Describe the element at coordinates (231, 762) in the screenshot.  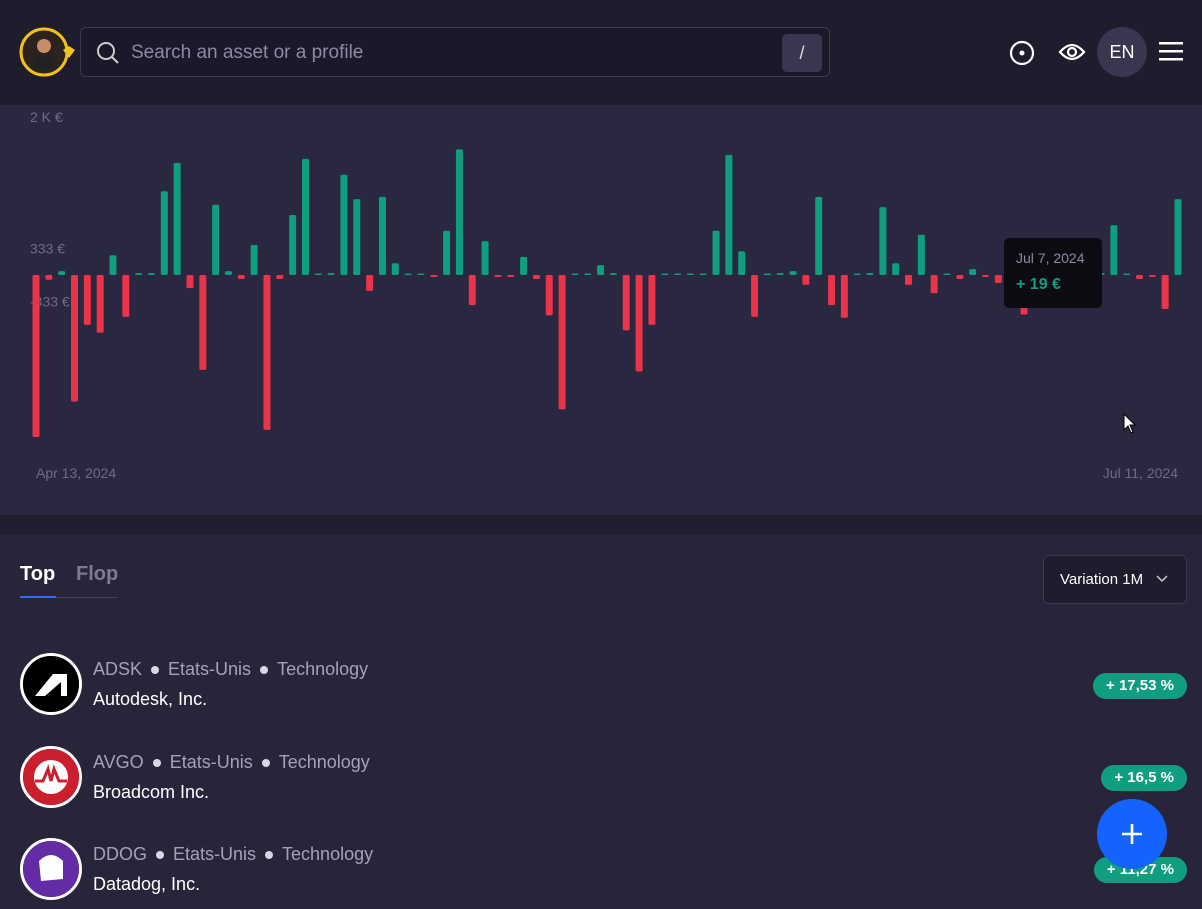
I see `asset-meta: AVGO Etats-Unis Technology` at that location.